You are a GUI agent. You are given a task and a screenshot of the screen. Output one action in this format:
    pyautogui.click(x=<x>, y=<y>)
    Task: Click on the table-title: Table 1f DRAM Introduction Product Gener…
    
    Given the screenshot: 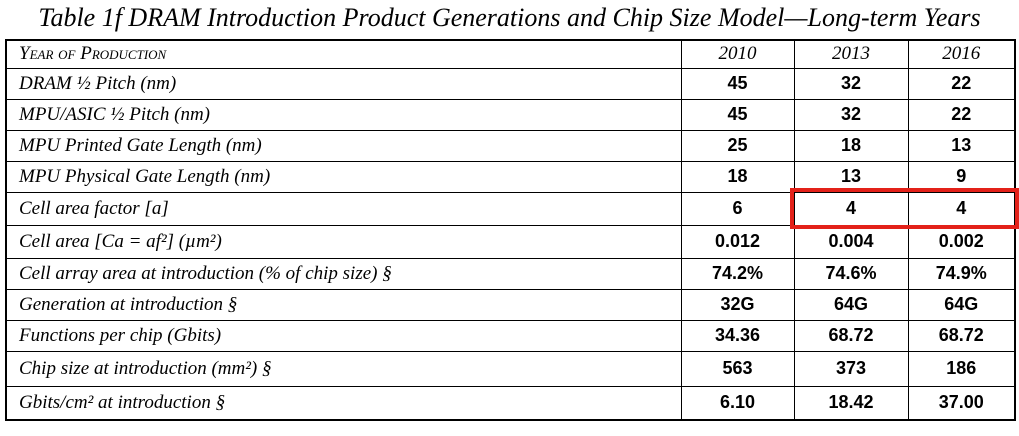 What is the action you would take?
    pyautogui.click(x=509, y=17)
    